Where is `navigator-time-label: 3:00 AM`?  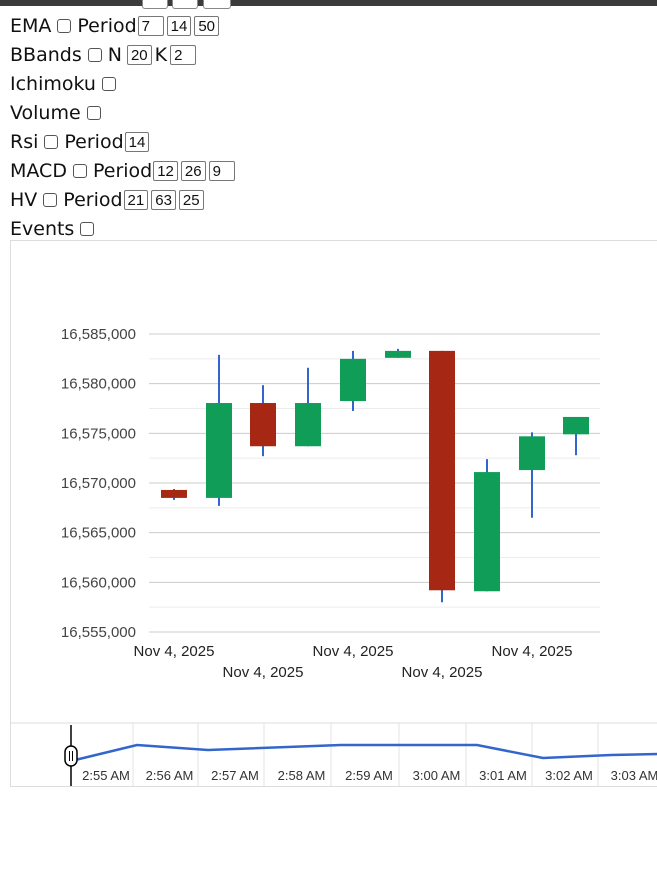 navigator-time-label: 3:00 AM is located at coordinates (437, 775).